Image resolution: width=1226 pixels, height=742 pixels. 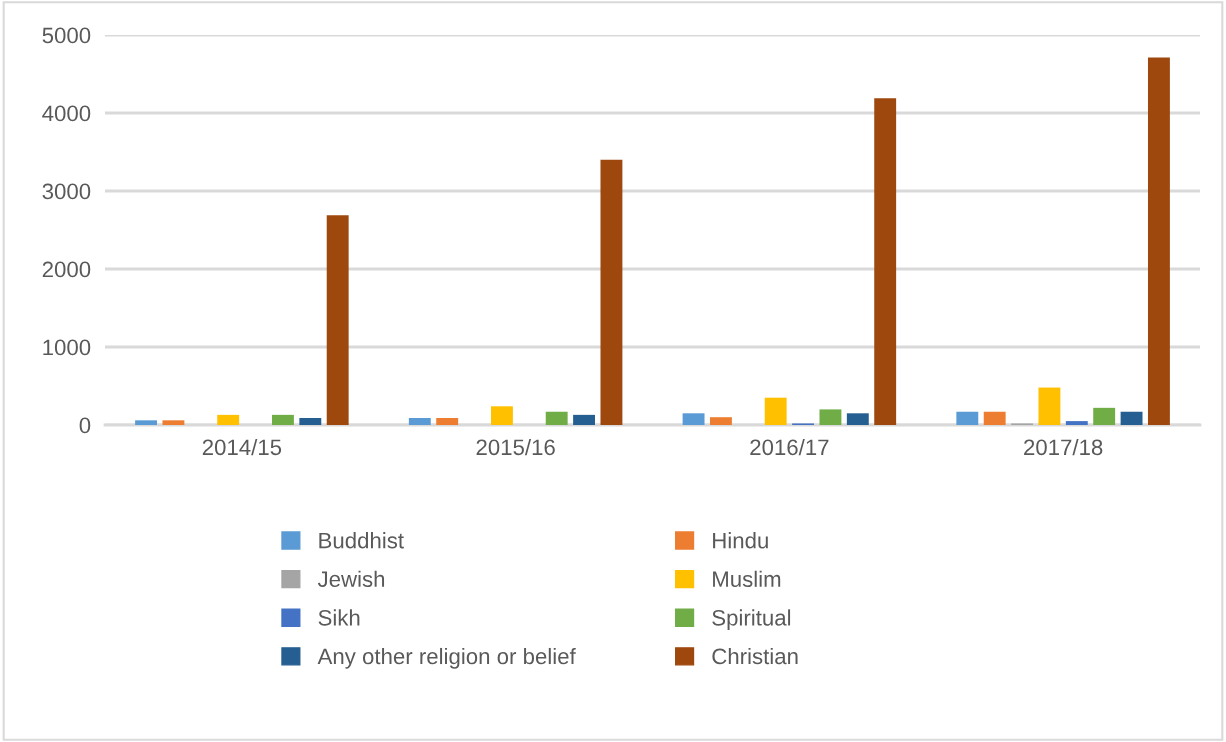 What do you see at coordinates (1063, 447) in the screenshot?
I see `x-tick-label: 2017/18` at bounding box center [1063, 447].